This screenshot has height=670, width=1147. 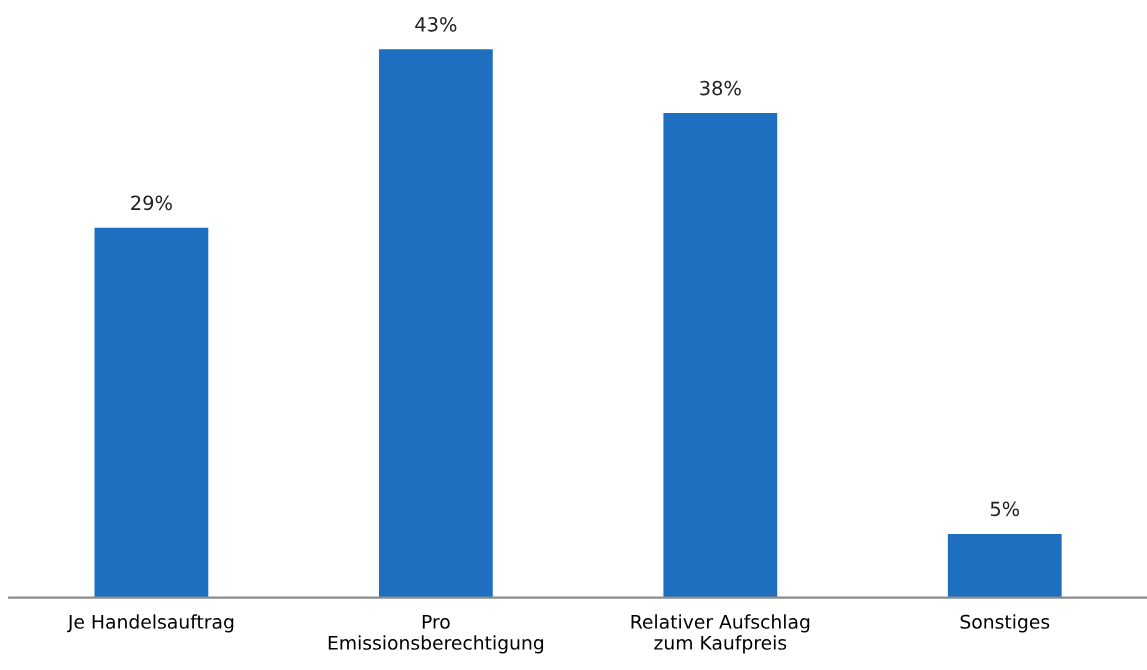 What do you see at coordinates (151, 203) in the screenshot?
I see `data-label: 29%` at bounding box center [151, 203].